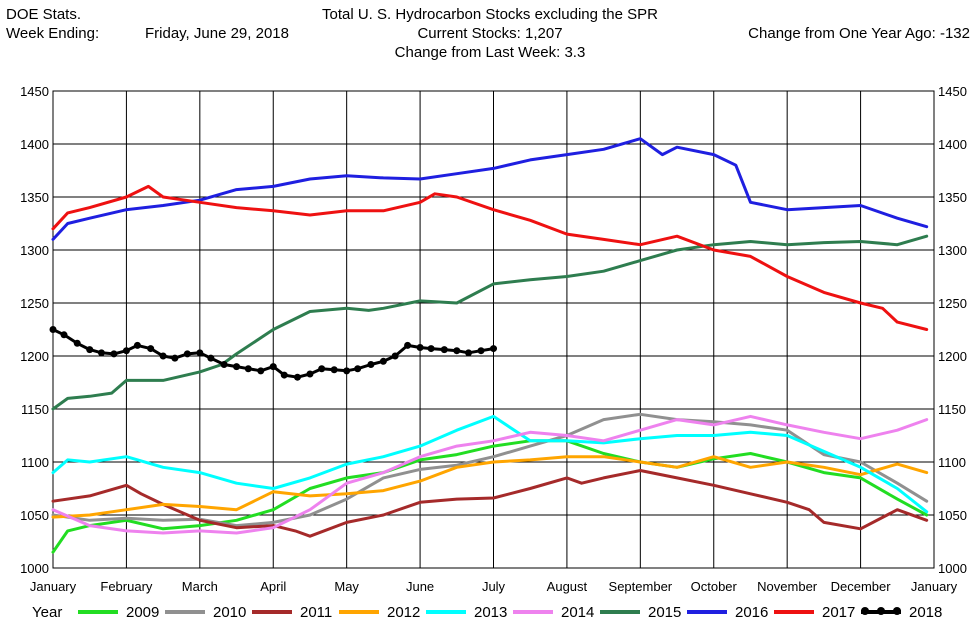 The width and height of the screenshot is (974, 629). I want to click on y-tick-label-left: 1200, so click(34, 356).